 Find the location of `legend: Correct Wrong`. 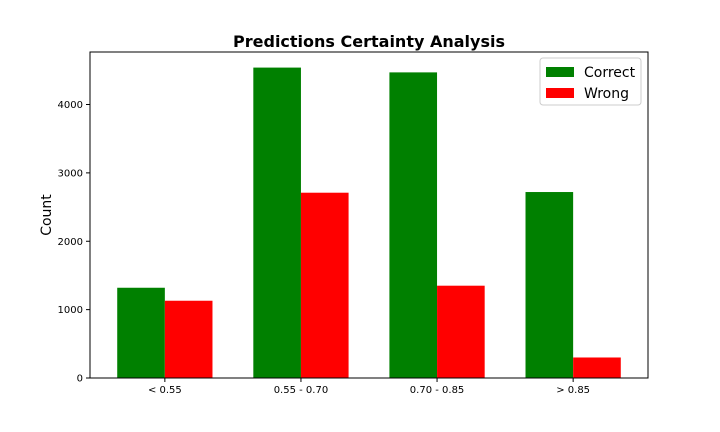

legend: Correct Wrong is located at coordinates (590, 81).